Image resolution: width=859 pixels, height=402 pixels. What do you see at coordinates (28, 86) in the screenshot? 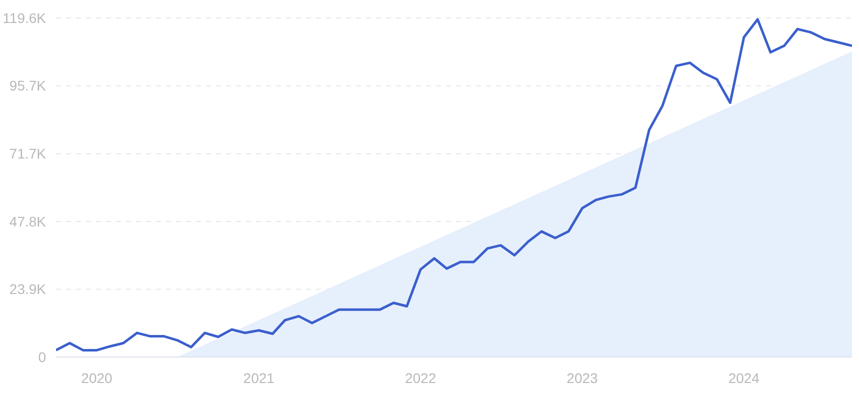
I see `y-tick-label: 95.7K` at bounding box center [28, 86].